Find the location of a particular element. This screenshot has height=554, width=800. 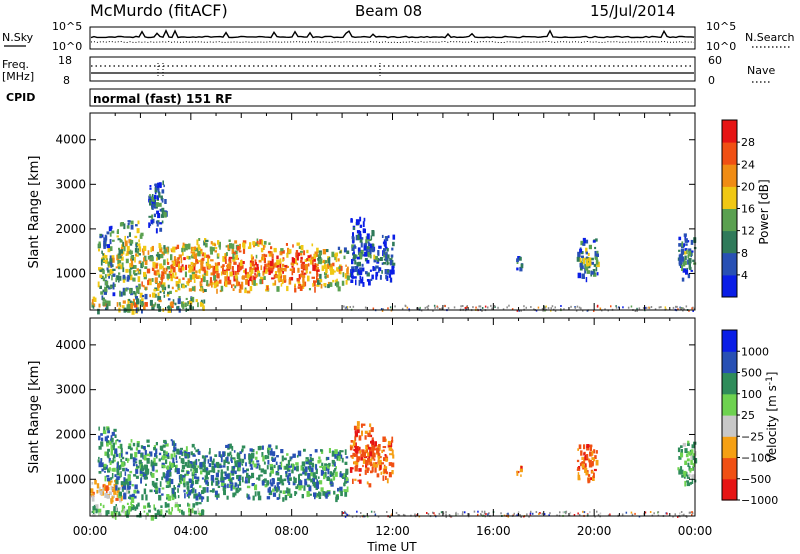

nsearch-tick-top: 10^5 is located at coordinates (721, 26).